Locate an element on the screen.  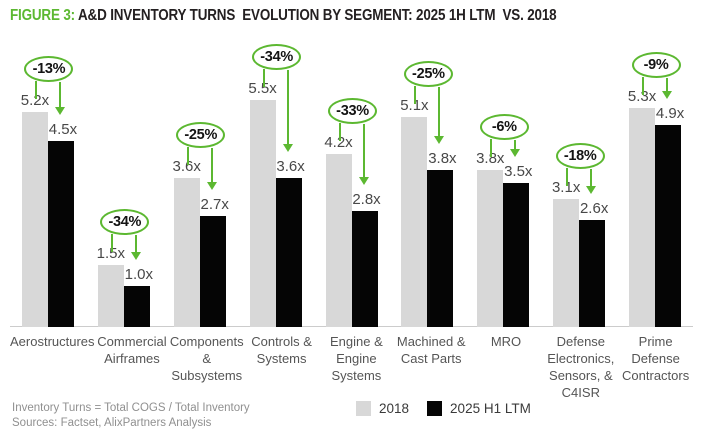
bar-2025-h1-ltm-commercial-airframes is located at coordinates (136, 306).